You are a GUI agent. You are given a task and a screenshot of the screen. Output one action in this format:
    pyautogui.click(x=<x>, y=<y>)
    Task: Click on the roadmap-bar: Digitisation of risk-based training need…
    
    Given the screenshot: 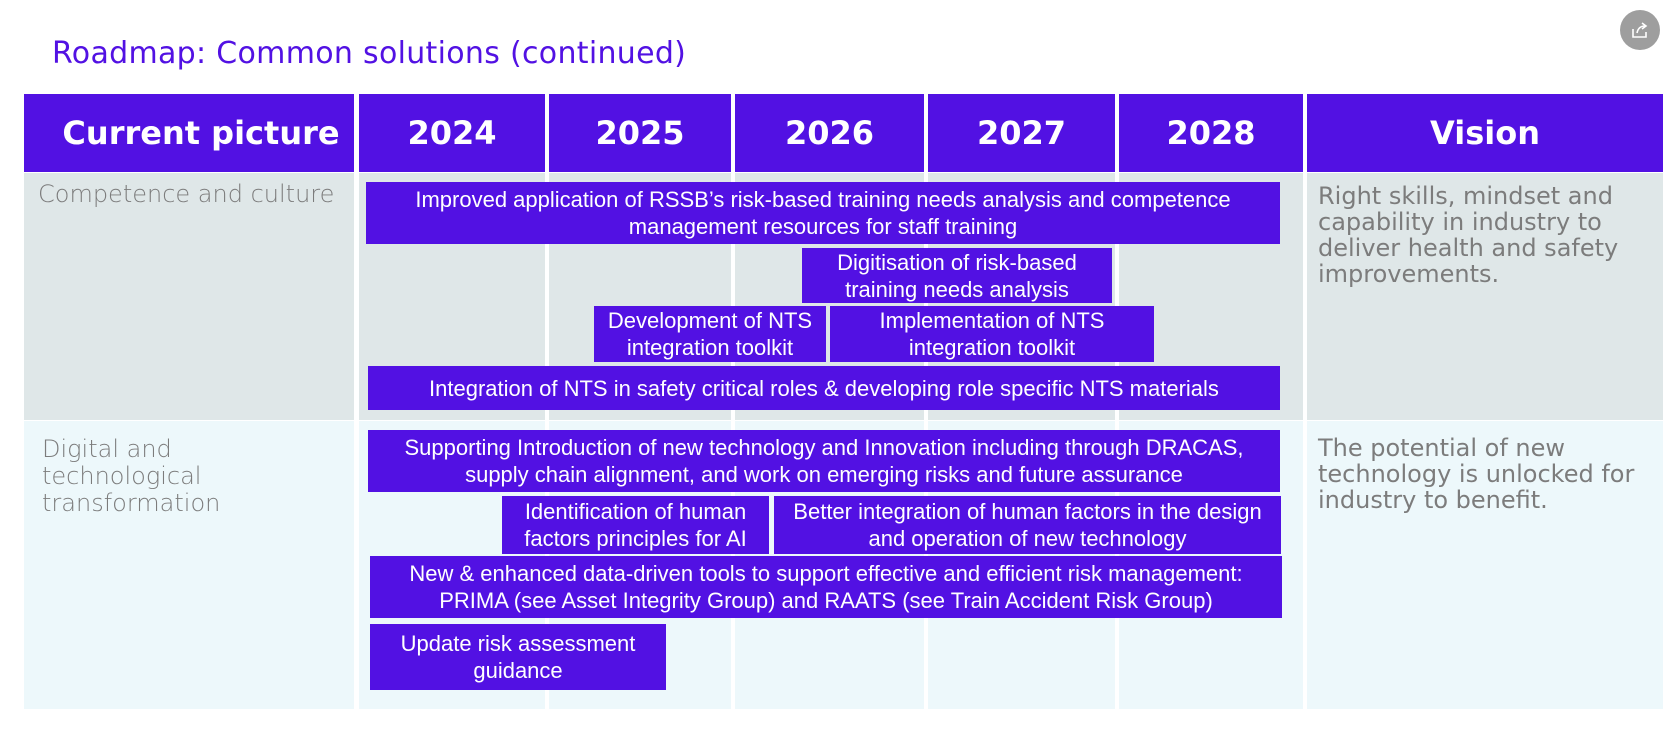 What is the action you would take?
    pyautogui.click(x=957, y=275)
    